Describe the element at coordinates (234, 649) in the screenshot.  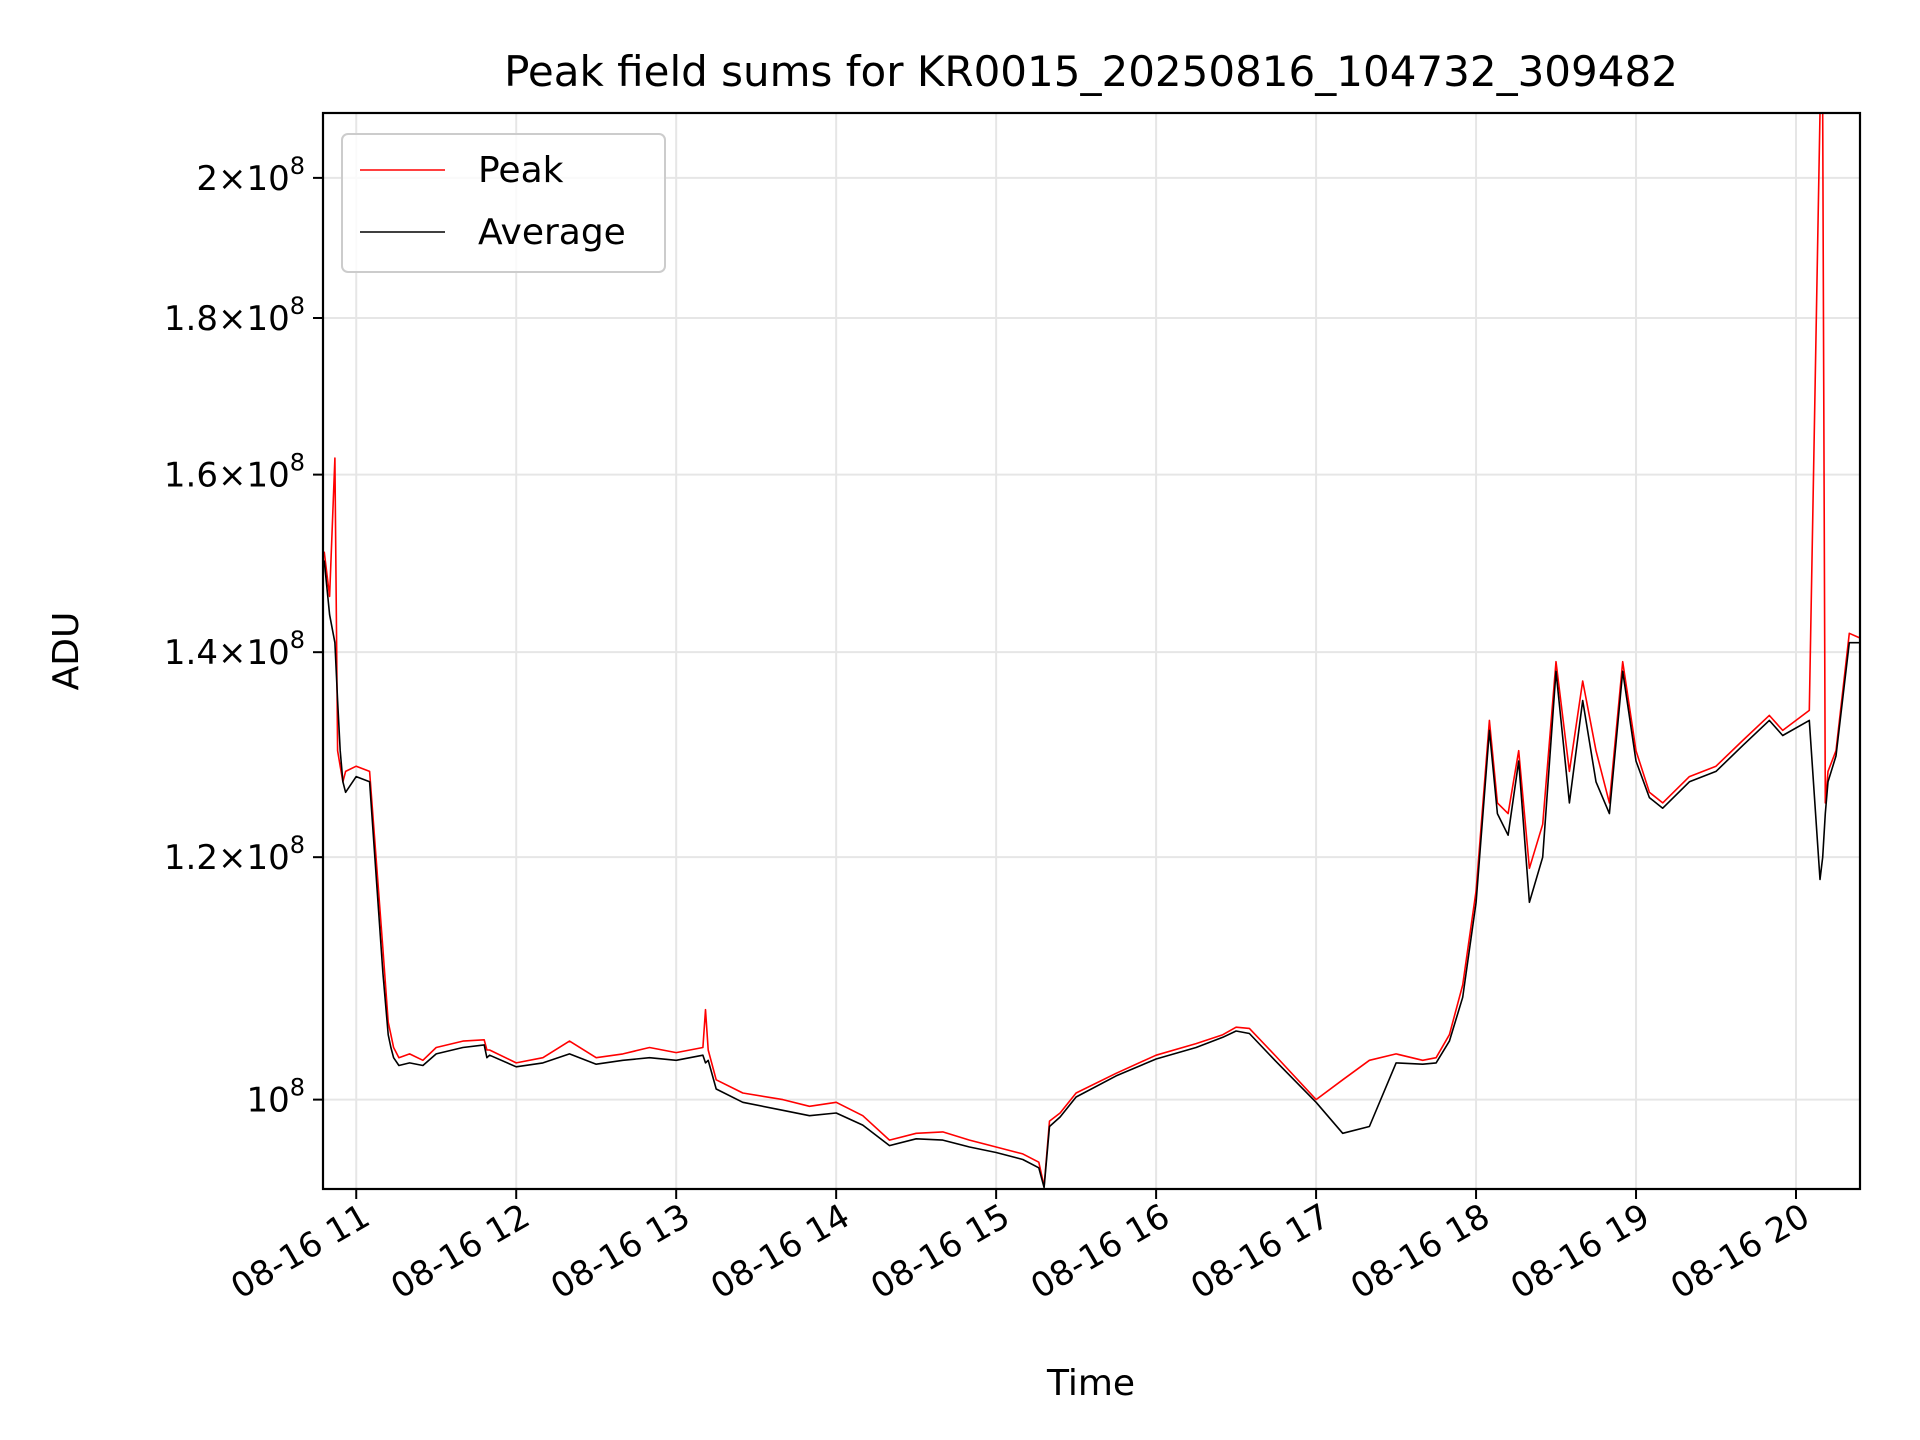
I see `y-tick-label: 1.4×108` at that location.